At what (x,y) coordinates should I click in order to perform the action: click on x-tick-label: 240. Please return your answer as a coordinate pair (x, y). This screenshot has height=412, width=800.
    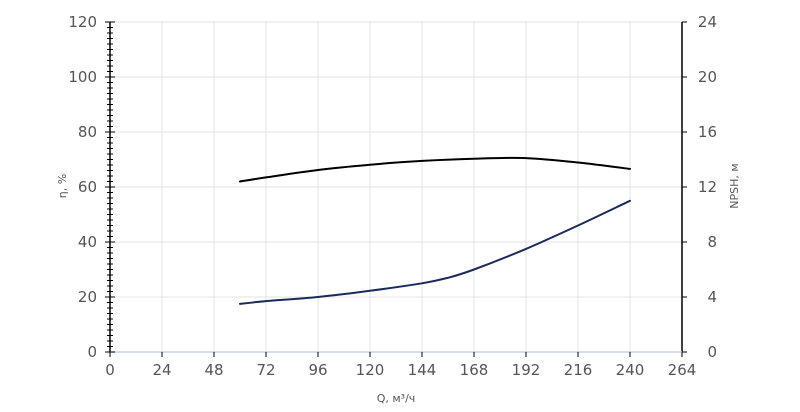
    Looking at the image, I should click on (630, 370).